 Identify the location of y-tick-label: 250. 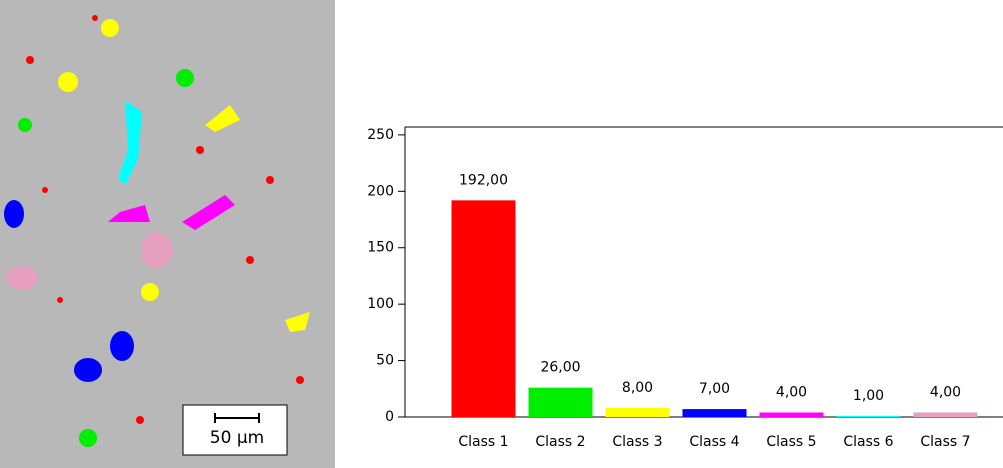
(380, 135).